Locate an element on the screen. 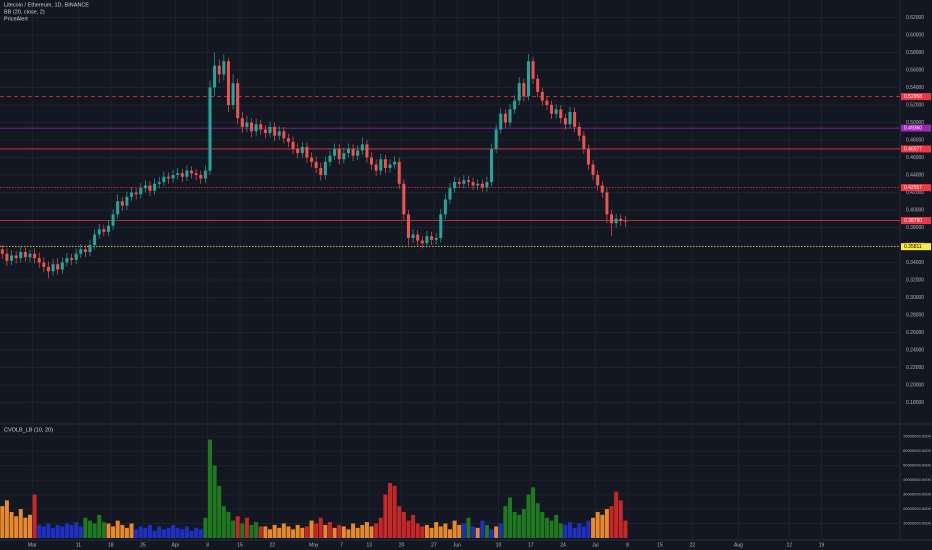 The height and width of the screenshot is (550, 932). x-tick-label: Jun is located at coordinates (457, 545).